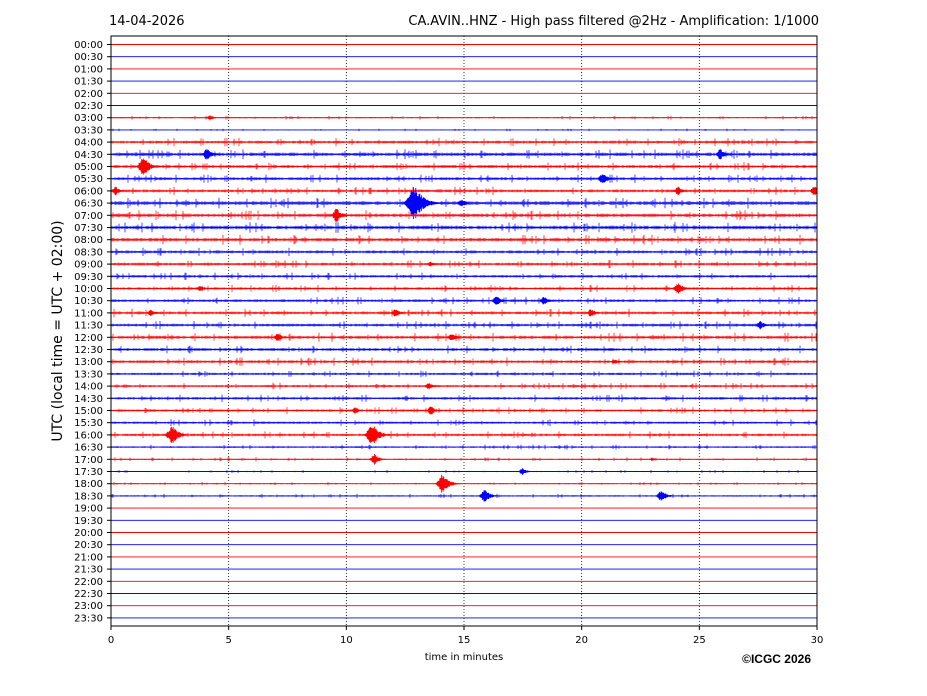 This screenshot has height=696, width=927. Describe the element at coordinates (88, 350) in the screenshot. I see `y-tick-label: 12:30` at that location.